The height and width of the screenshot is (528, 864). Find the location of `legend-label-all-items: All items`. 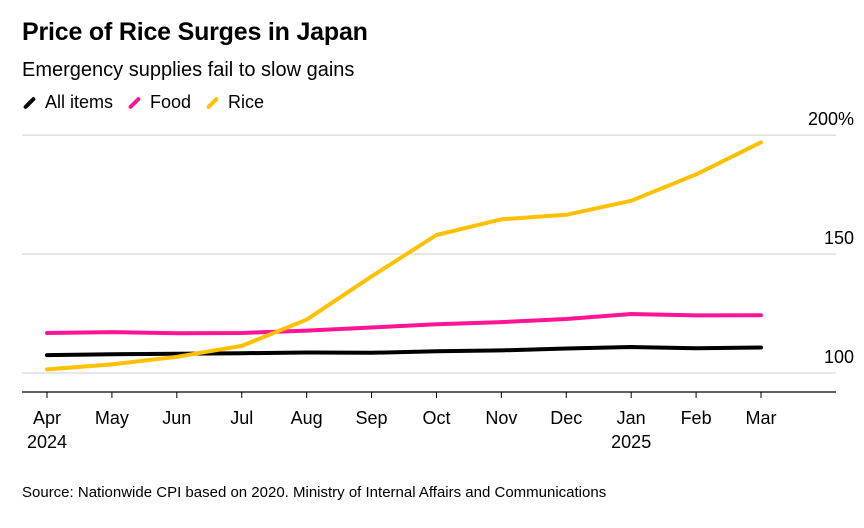

legend-label-all-items: All items is located at coordinates (79, 102).